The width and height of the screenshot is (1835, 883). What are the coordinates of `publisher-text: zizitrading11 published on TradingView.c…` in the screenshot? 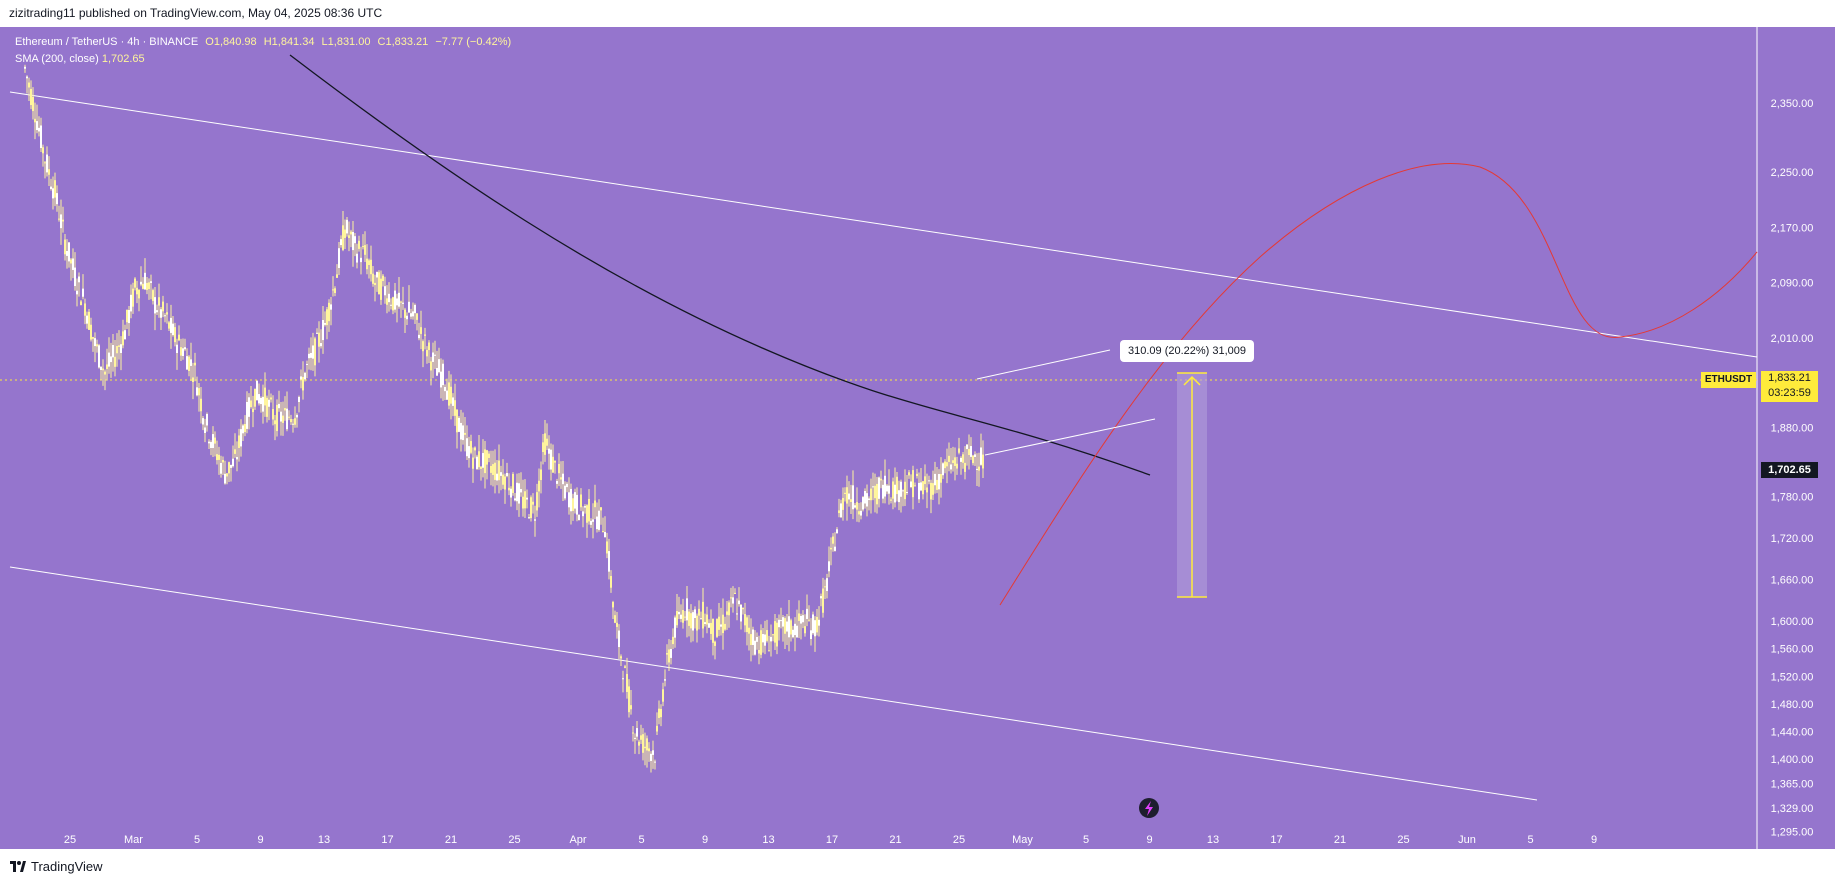 It's located at (196, 13).